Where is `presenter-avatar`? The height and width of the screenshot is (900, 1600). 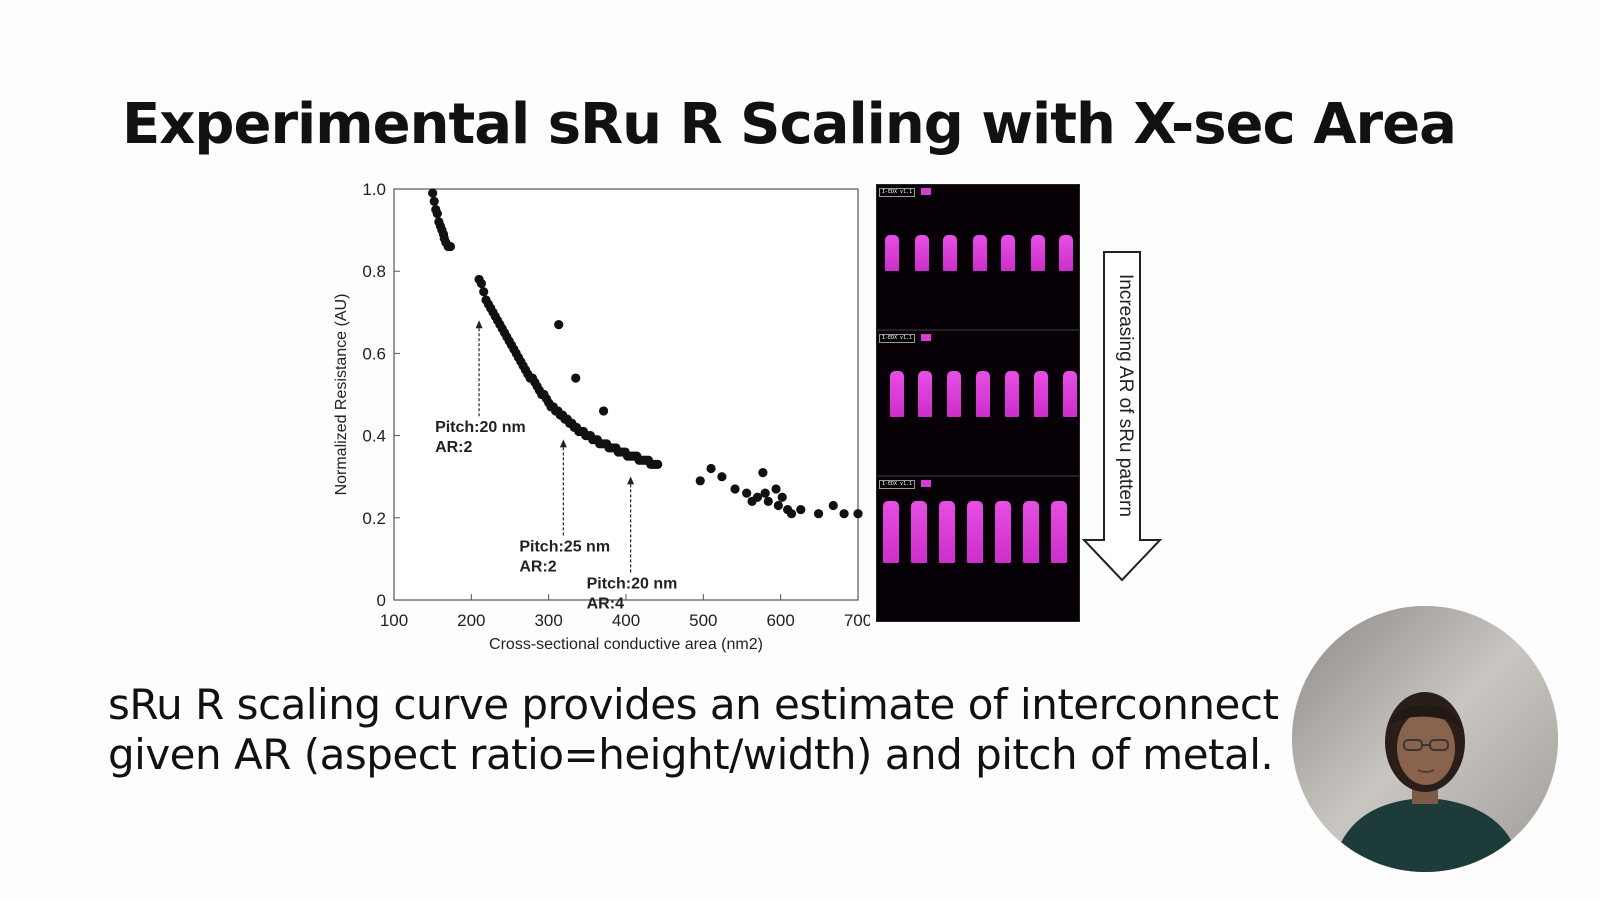 presenter-avatar is located at coordinates (1425, 739).